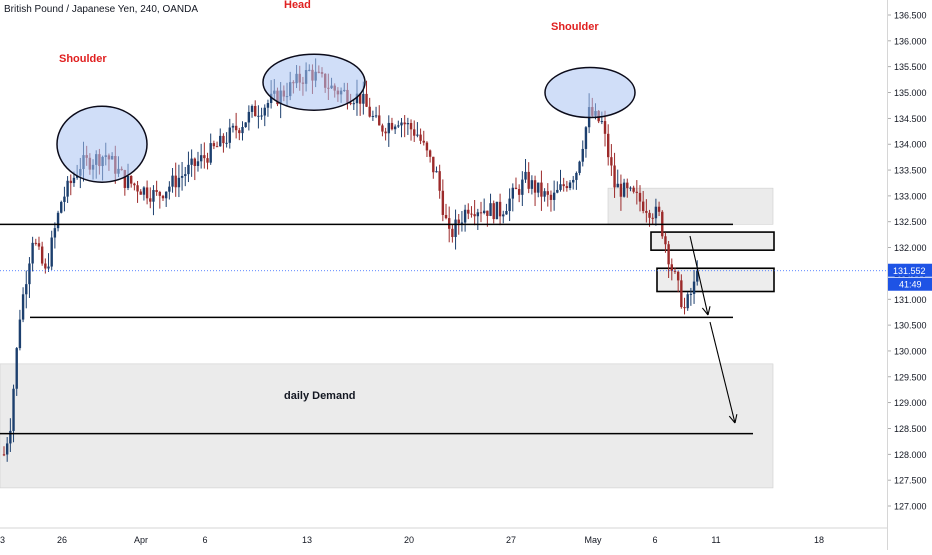 The image size is (932, 555). Describe the element at coordinates (590, 92) in the screenshot. I see `shoulder-right-ellipse` at that location.